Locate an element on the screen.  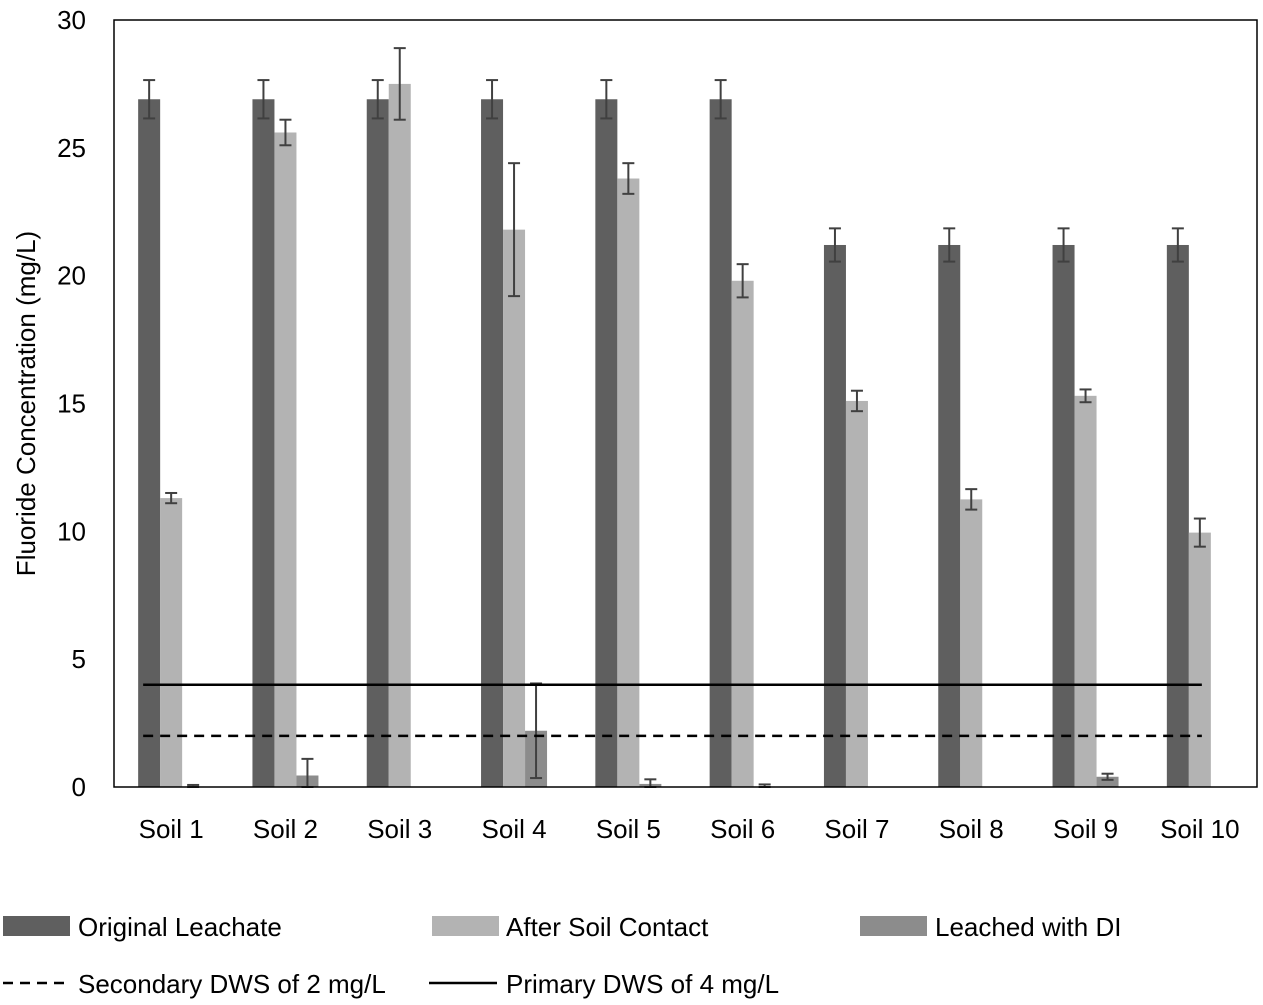
y-tick-label: 25 is located at coordinates (71, 148).